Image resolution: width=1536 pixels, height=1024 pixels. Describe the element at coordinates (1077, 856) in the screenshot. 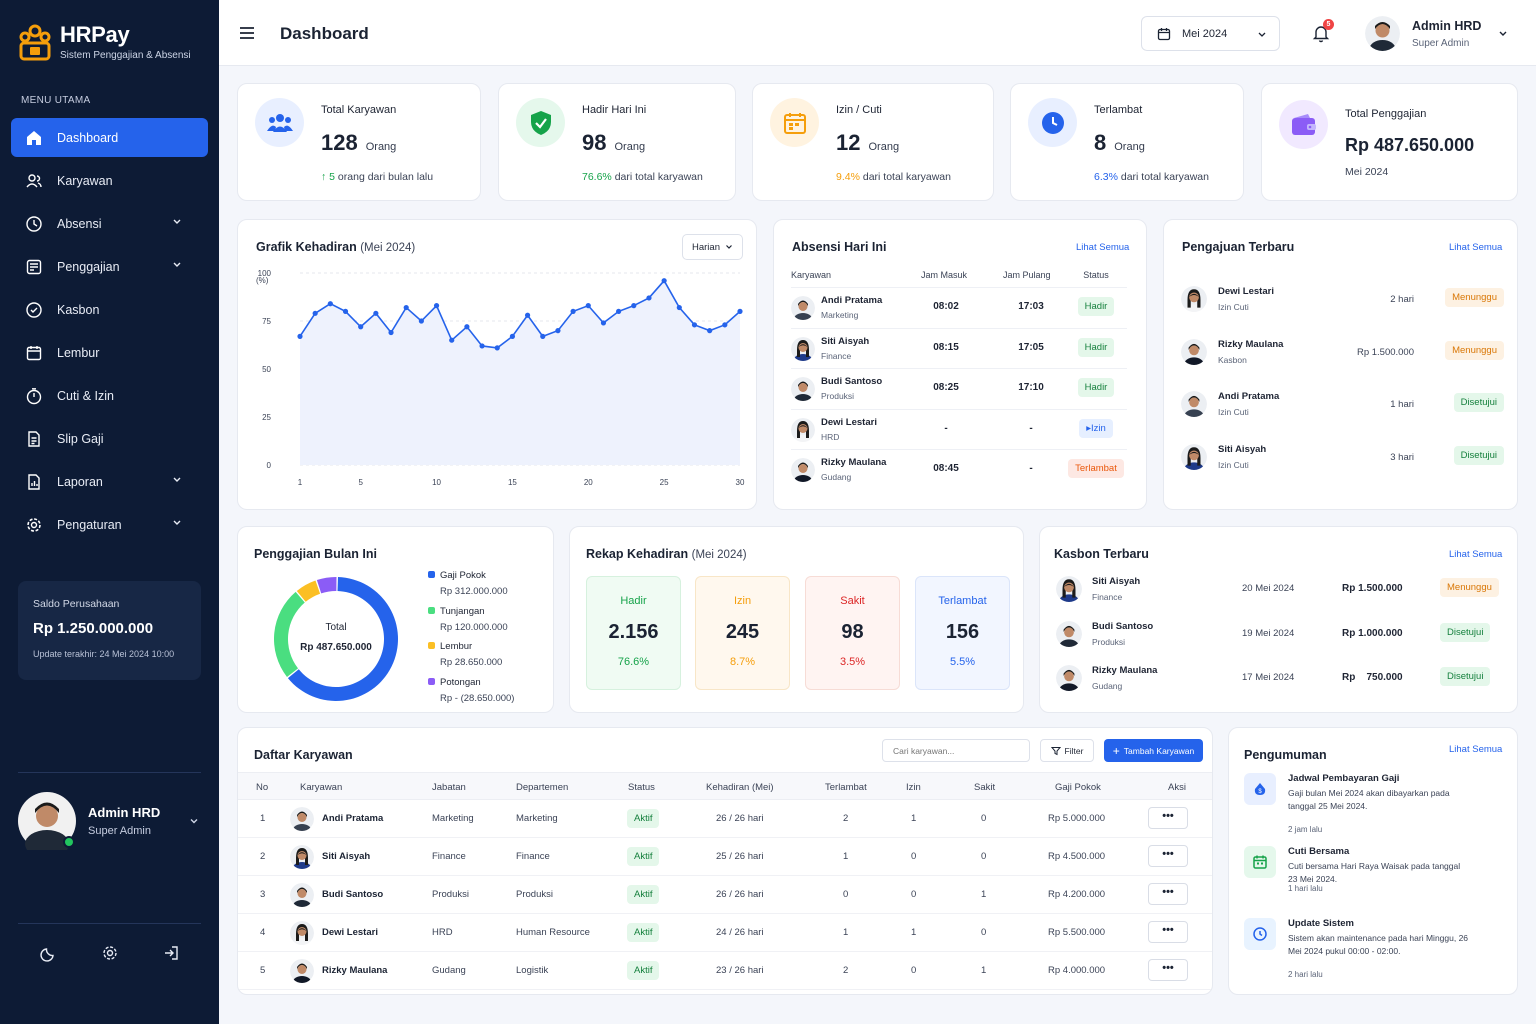

I see `base-salary: Rp 4.500.000` at that location.